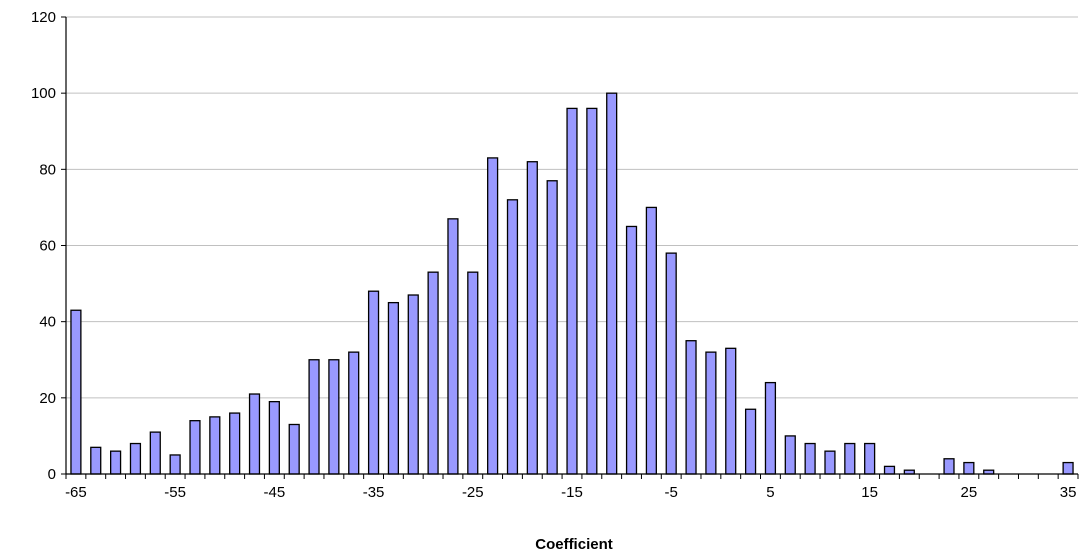  I want to click on bar--23, so click(493, 316).